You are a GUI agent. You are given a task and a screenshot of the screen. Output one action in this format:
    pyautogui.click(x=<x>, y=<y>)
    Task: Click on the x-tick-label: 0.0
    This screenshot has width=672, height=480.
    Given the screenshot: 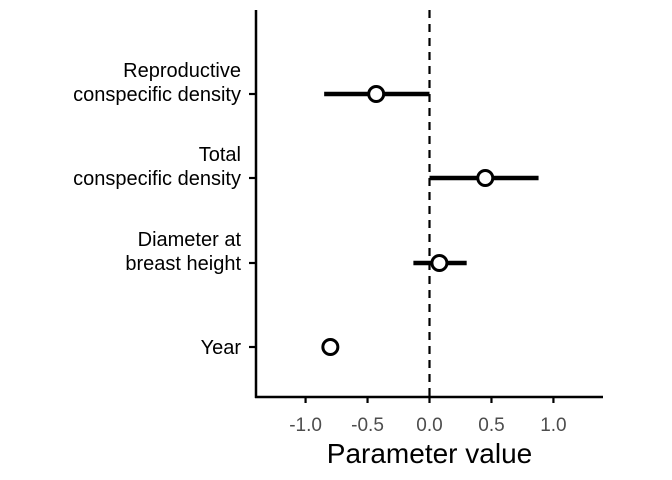 What is the action you would take?
    pyautogui.click(x=429, y=425)
    